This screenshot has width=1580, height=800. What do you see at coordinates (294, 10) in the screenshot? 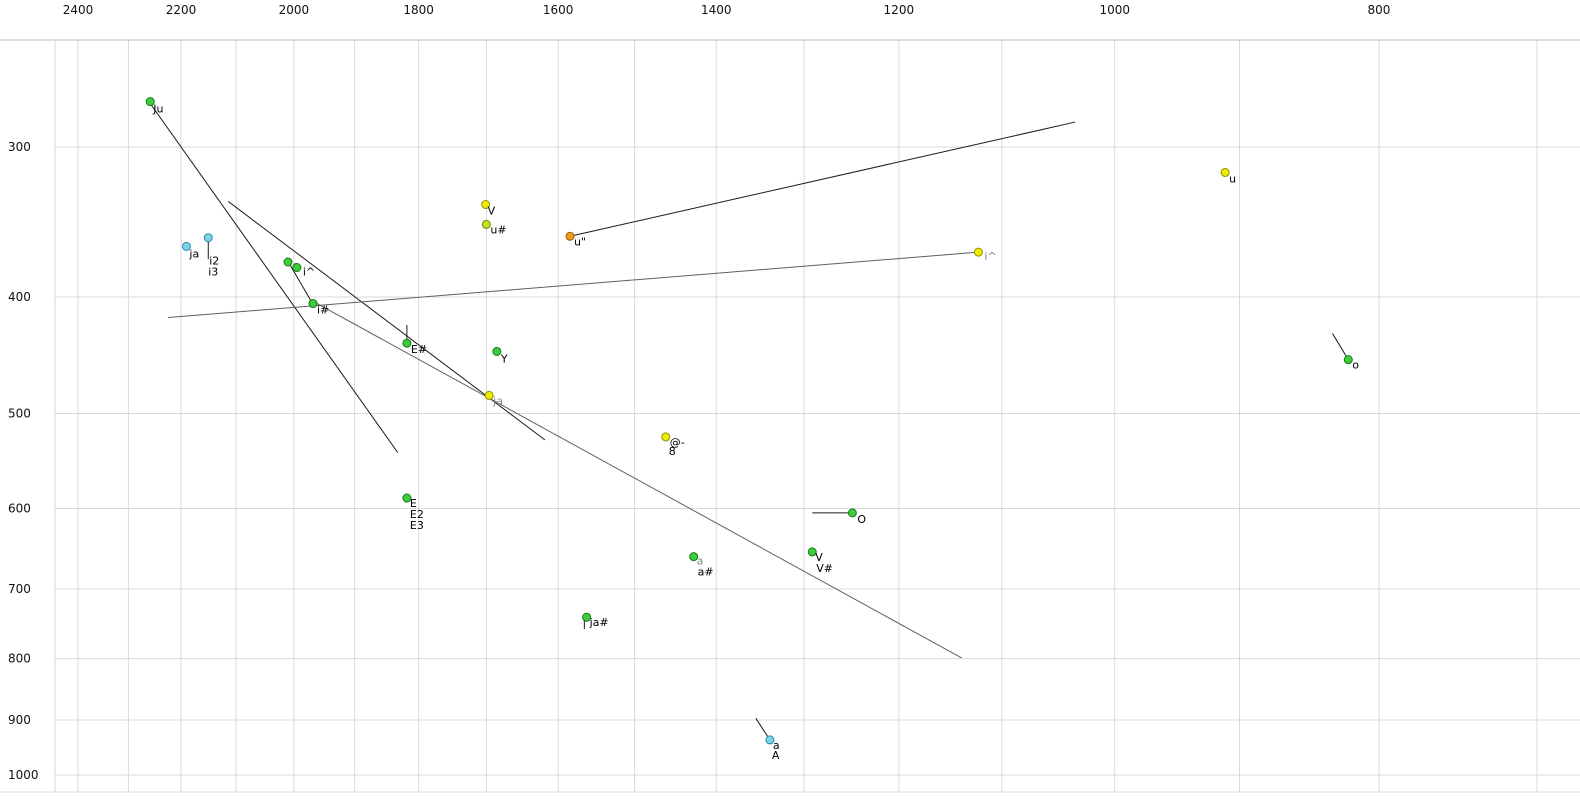
I see `x-tick-label: 2000` at bounding box center [294, 10].